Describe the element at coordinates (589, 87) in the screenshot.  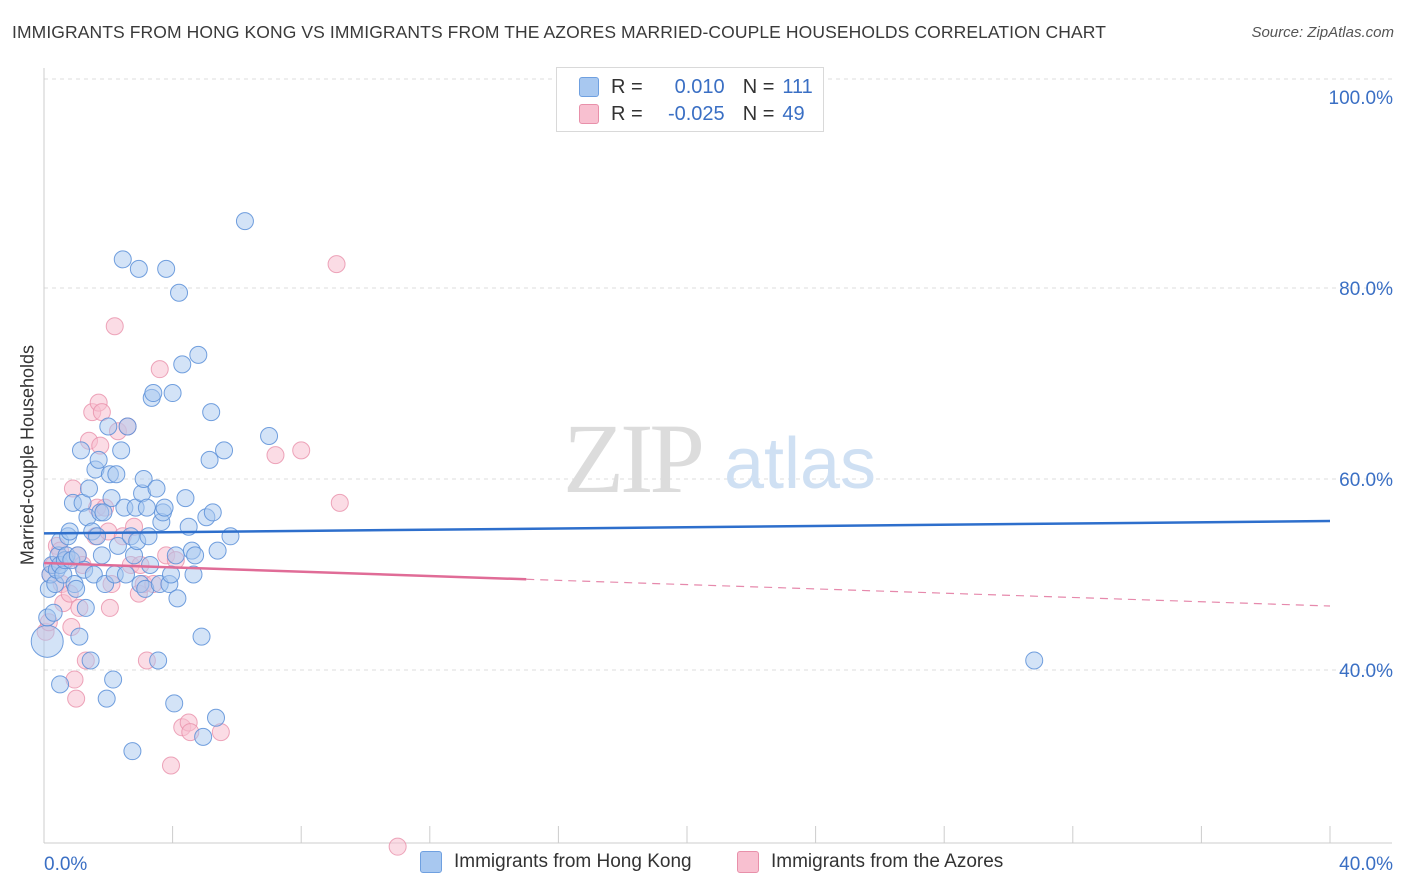
I see `legend-swatch-hongkong` at that location.